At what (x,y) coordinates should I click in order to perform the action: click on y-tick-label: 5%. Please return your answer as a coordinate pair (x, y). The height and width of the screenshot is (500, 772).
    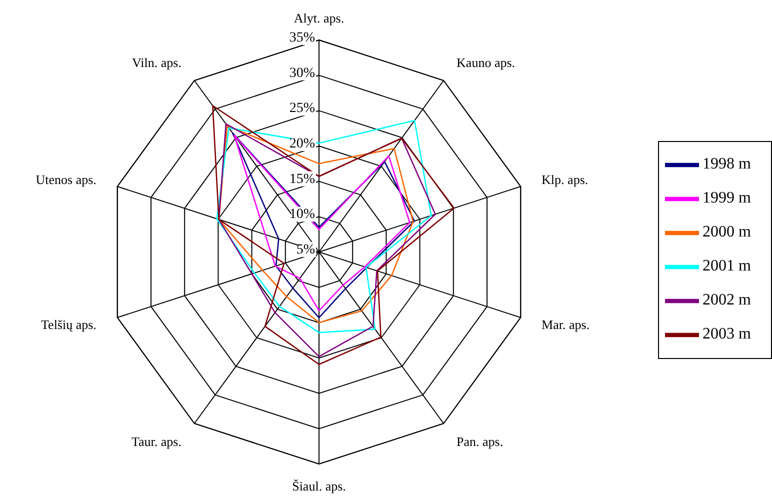
    Looking at the image, I should click on (306, 250).